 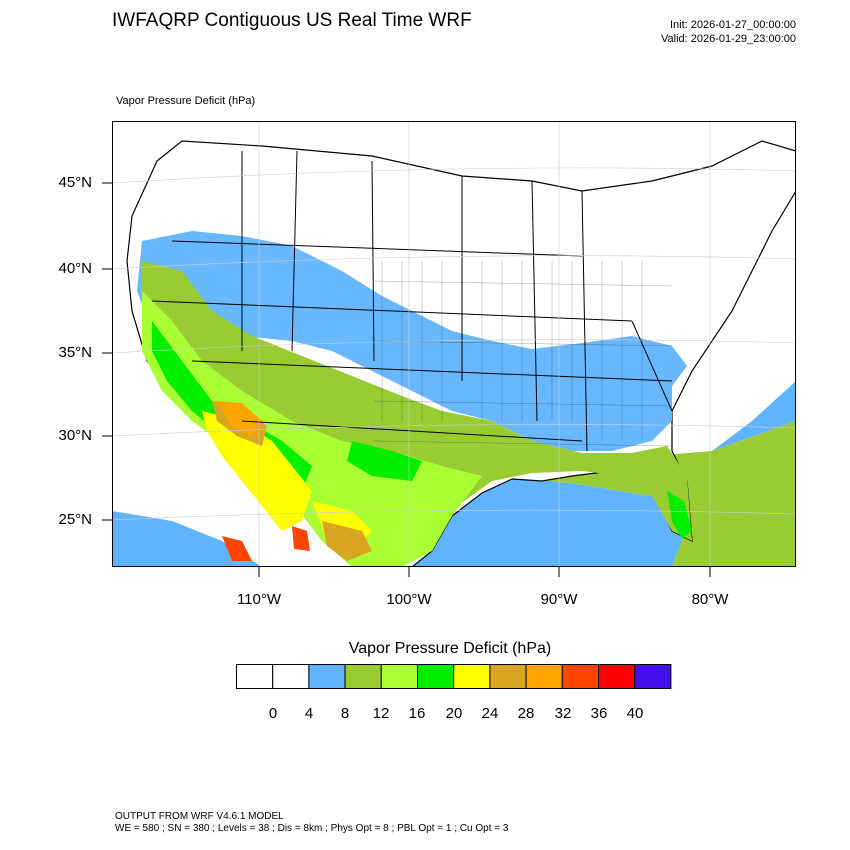 I want to click on vpd-redorange-region, so click(x=237, y=548).